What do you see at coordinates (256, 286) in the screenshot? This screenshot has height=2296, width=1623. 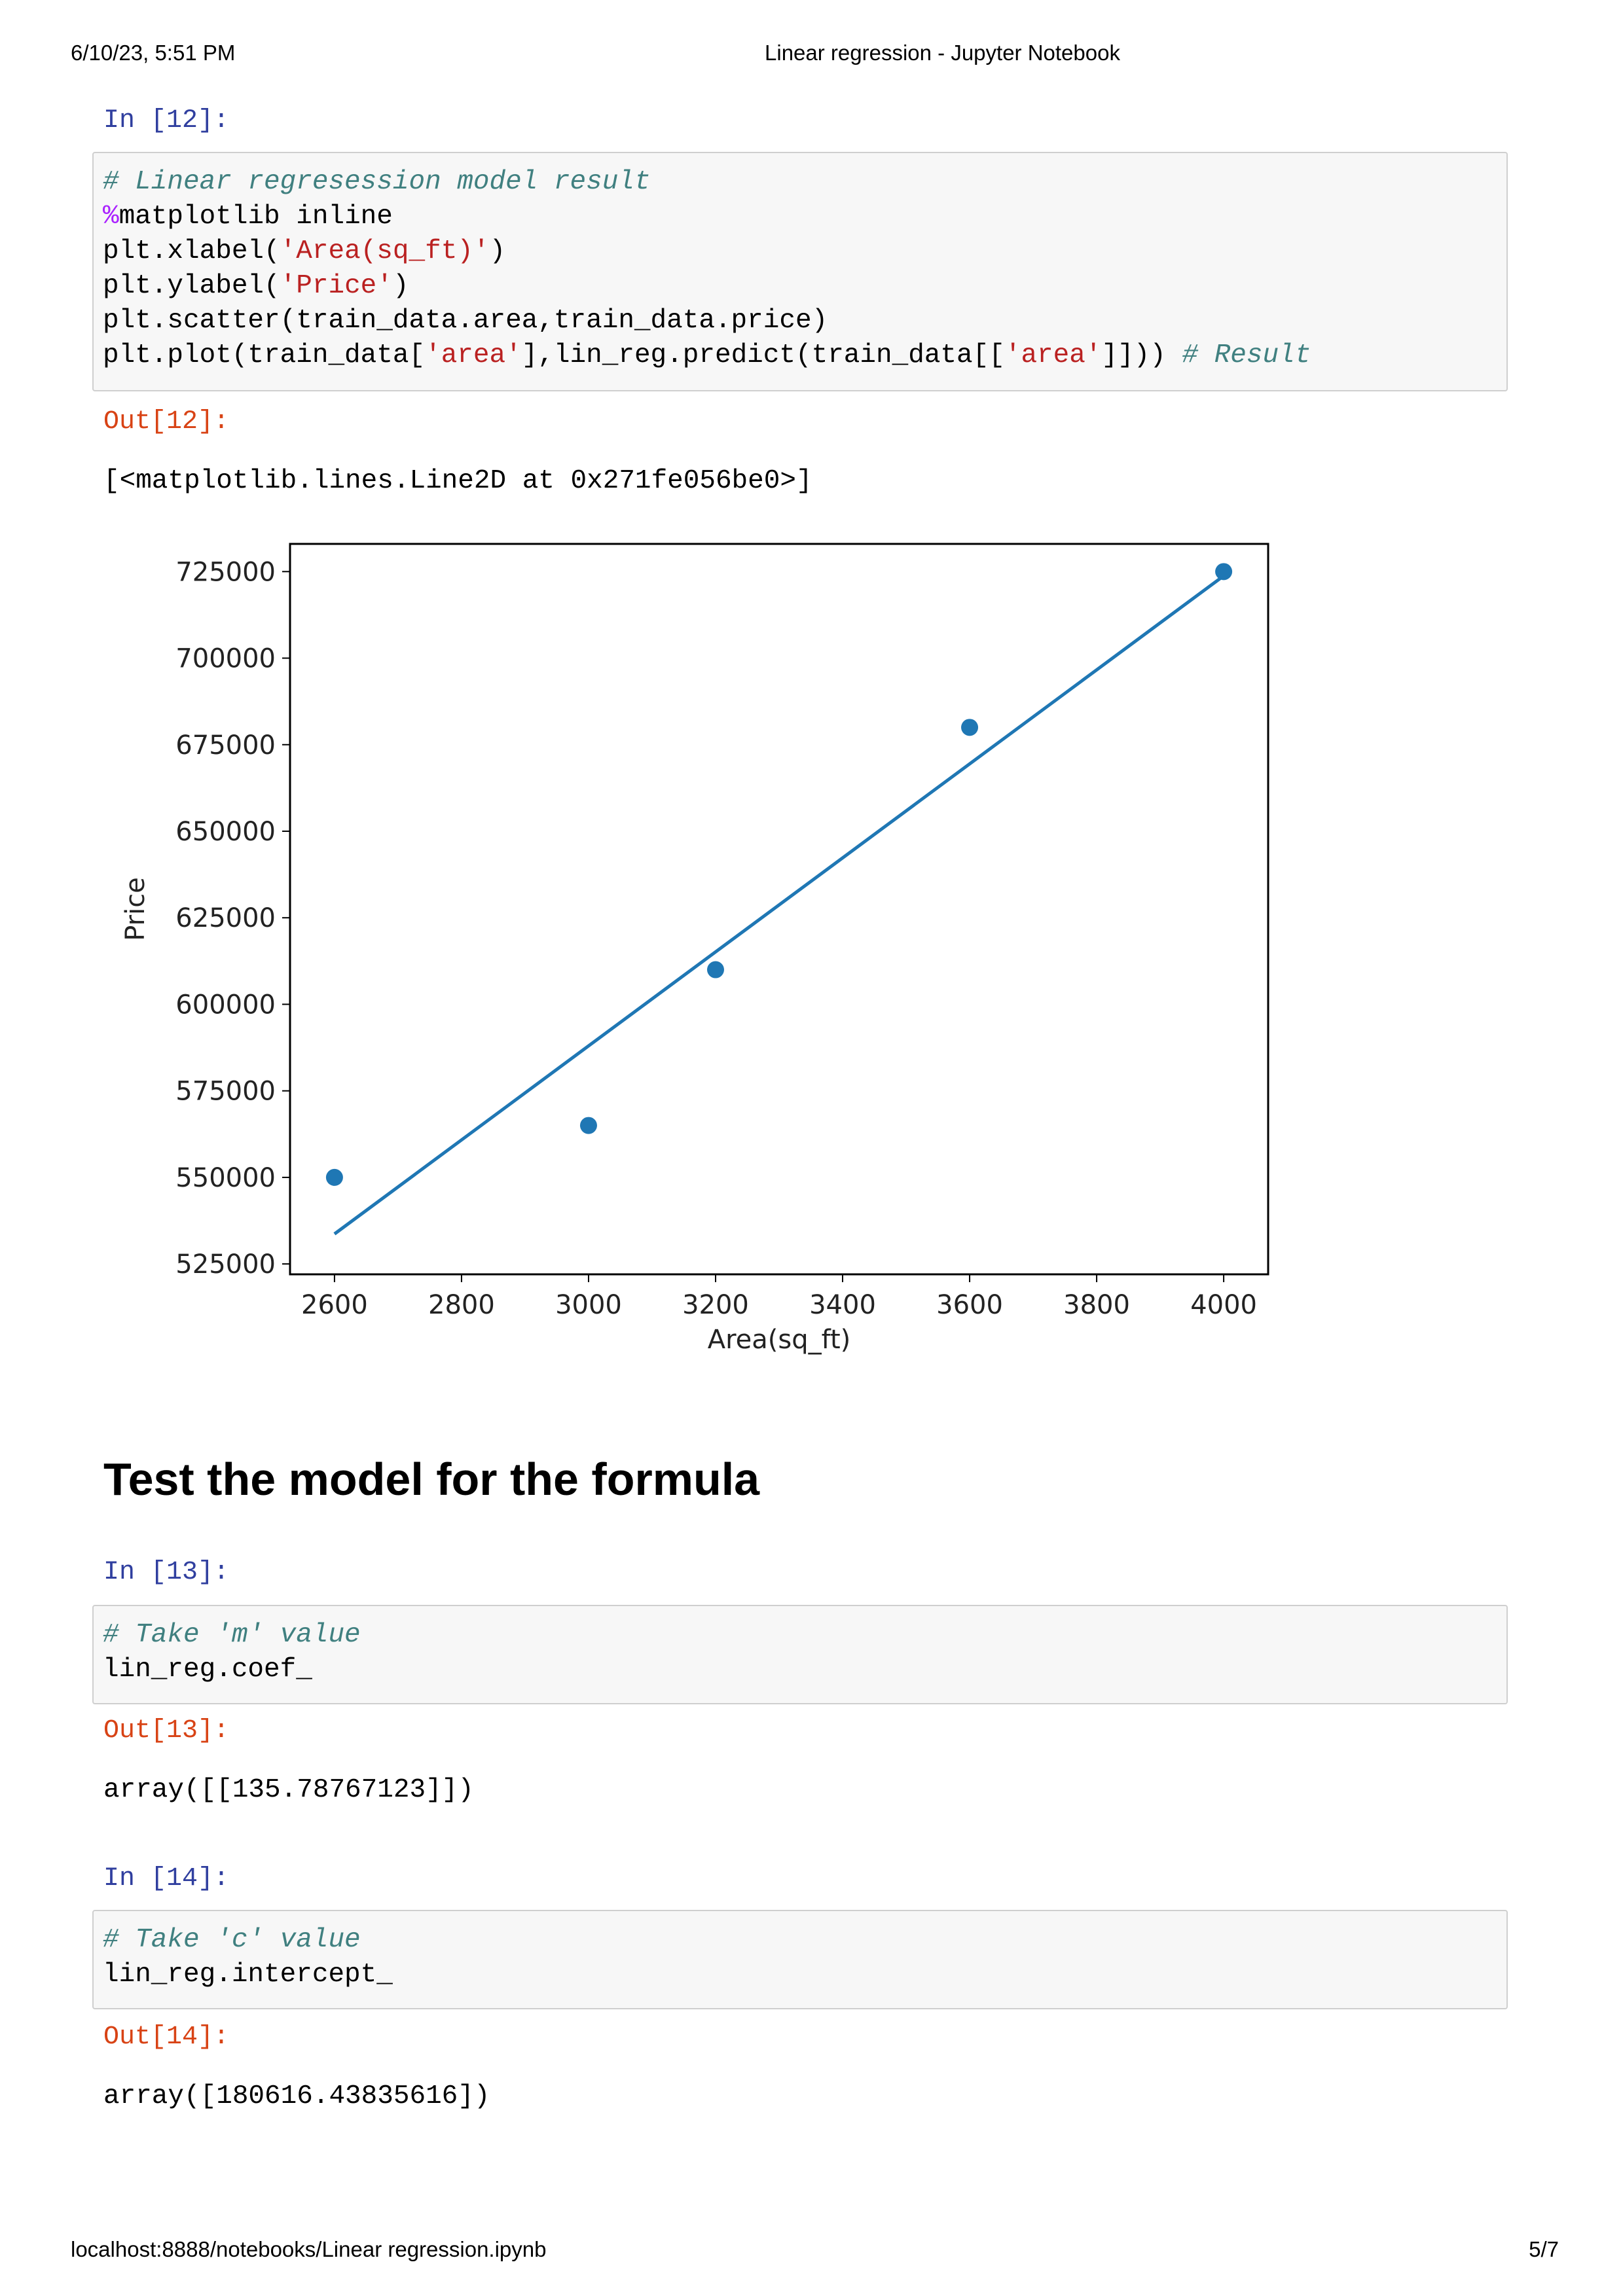 I see `code-line: plt.ylabel('Price')` at bounding box center [256, 286].